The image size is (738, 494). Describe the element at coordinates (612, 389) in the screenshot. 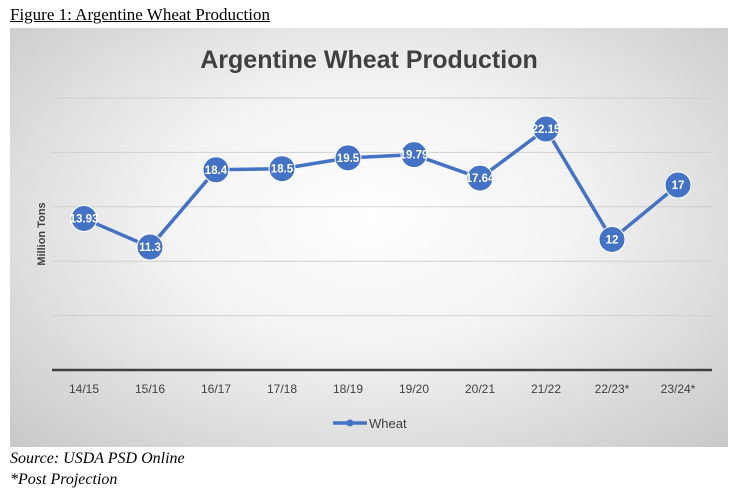

I see `x-tick-label: 22/23*` at that location.